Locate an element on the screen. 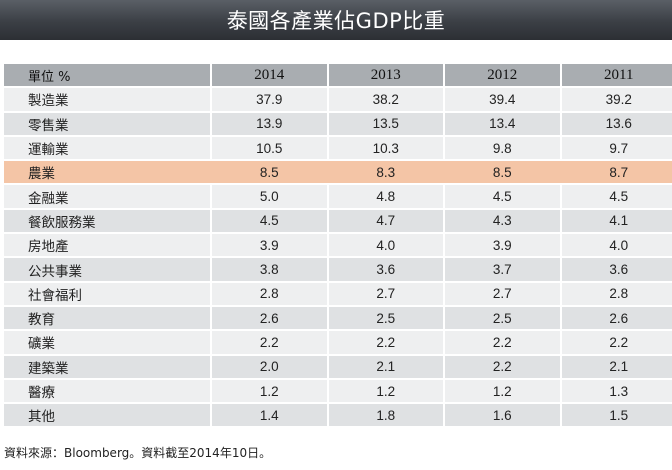 Image resolution: width=672 pixels, height=470 pixels. share-value: 2.8 is located at coordinates (269, 294).